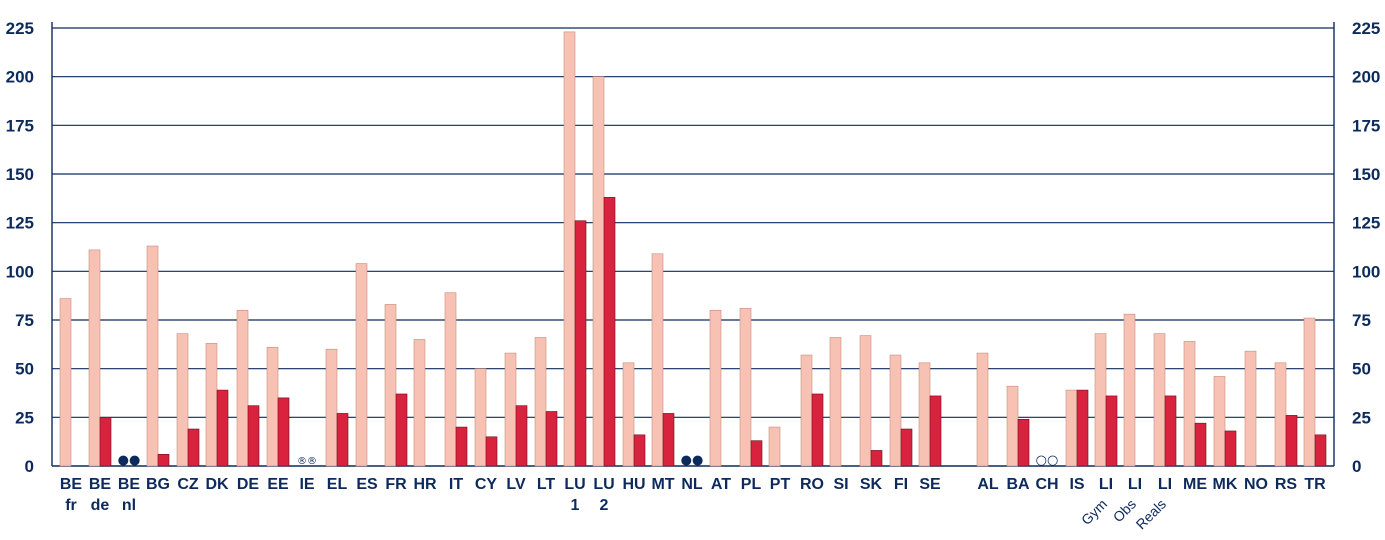  What do you see at coordinates (20, 28) in the screenshot?
I see `y-tick-label-left: 225` at bounding box center [20, 28].